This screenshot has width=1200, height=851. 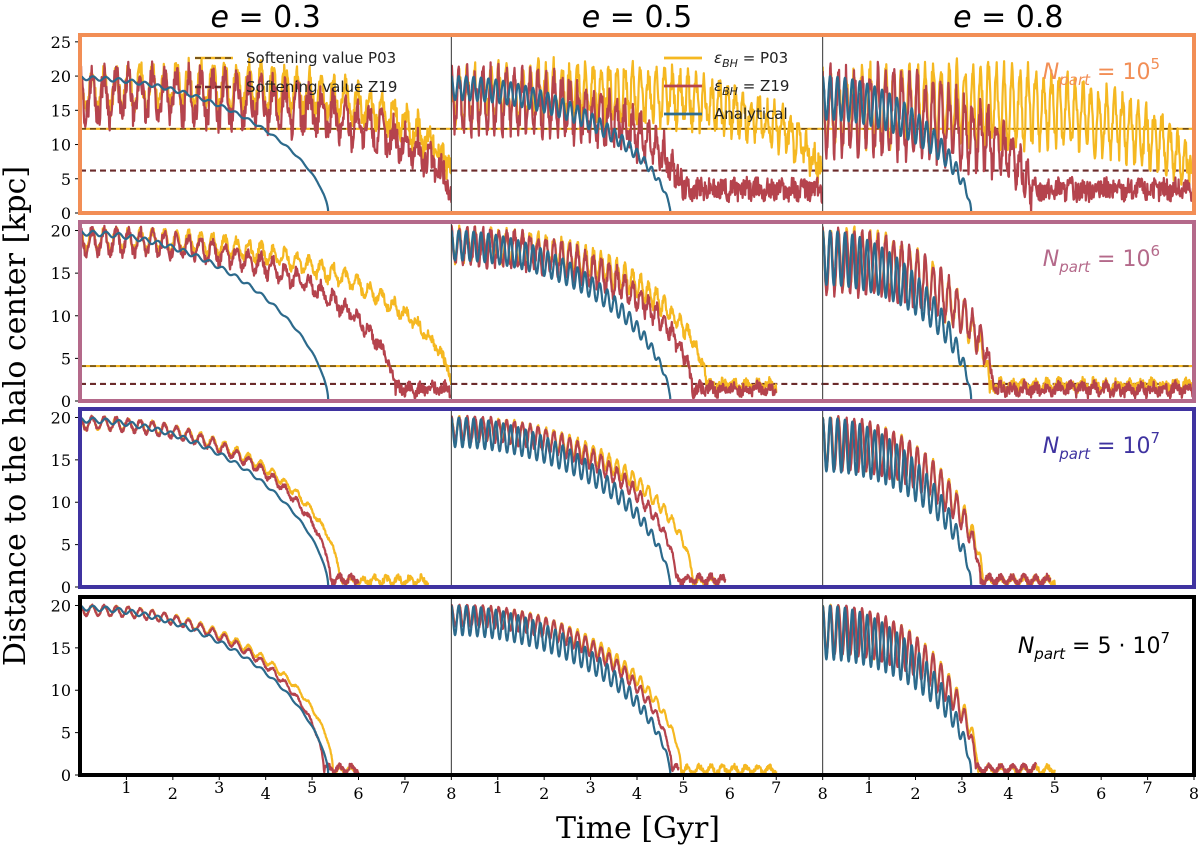 What do you see at coordinates (1008, 17) in the screenshot?
I see `column-title-0.8: e = 0.8` at bounding box center [1008, 17].